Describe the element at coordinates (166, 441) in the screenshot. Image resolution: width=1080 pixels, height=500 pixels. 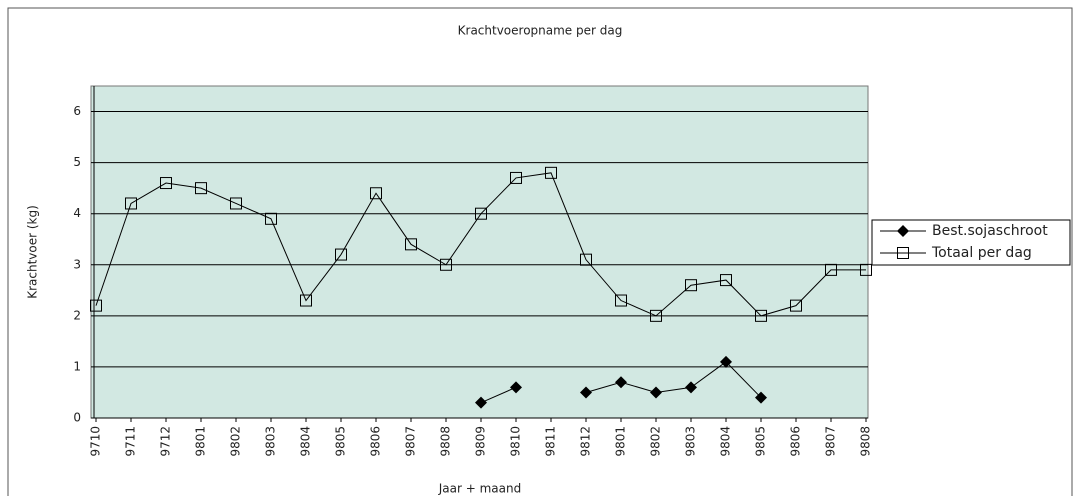
I see `x-tick-label: 9712` at that location.